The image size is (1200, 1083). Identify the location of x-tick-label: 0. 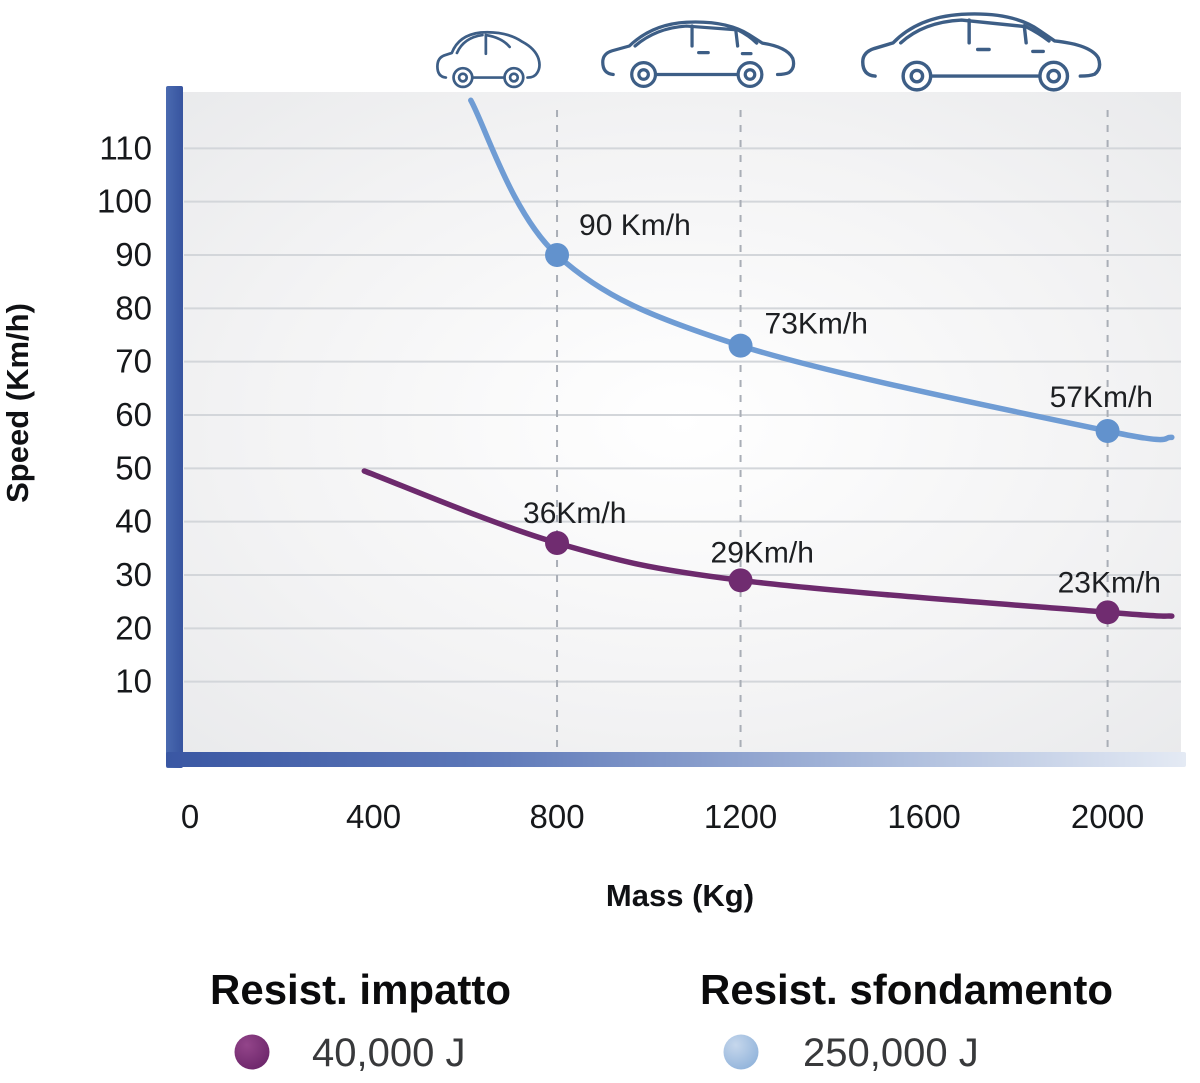
(190, 816).